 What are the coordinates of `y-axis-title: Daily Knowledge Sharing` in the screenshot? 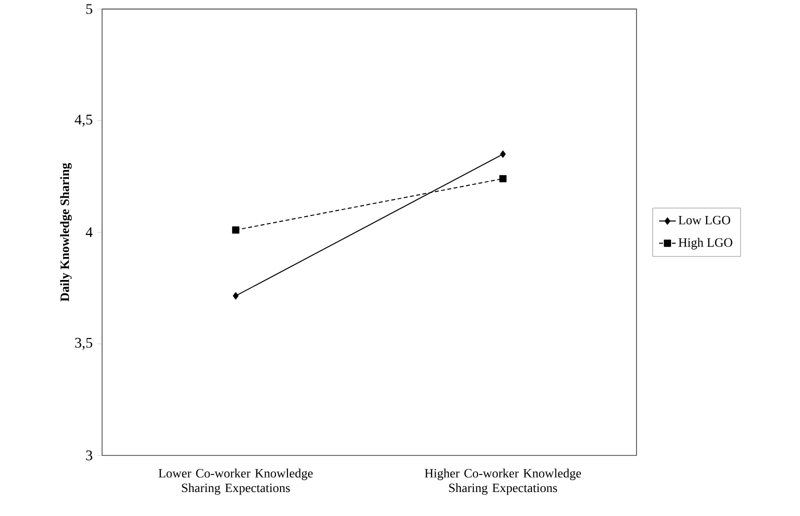 It's located at (66, 232).